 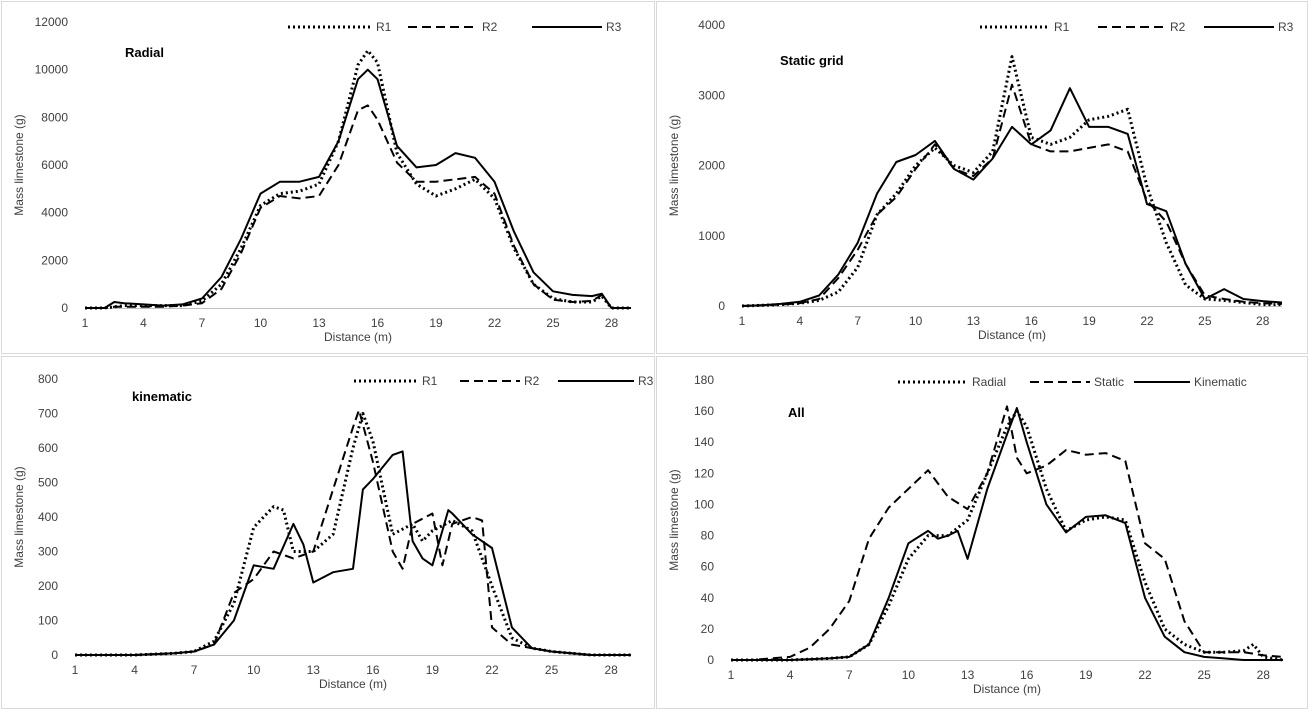 I want to click on y-tick-label: 10000, so click(x=52, y=70).